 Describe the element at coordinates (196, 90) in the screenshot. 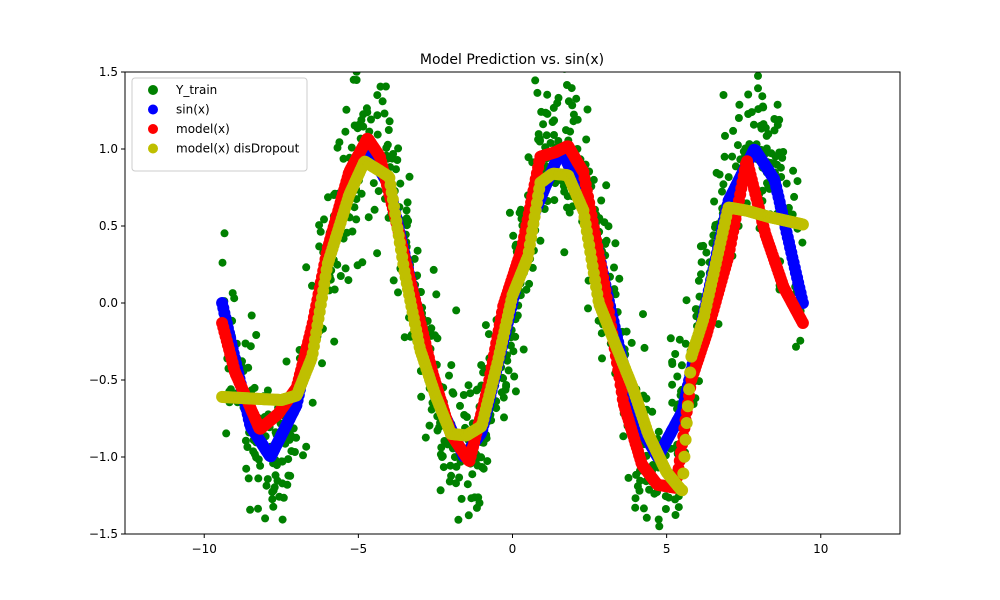

I see `legend-label: Y_train` at that location.